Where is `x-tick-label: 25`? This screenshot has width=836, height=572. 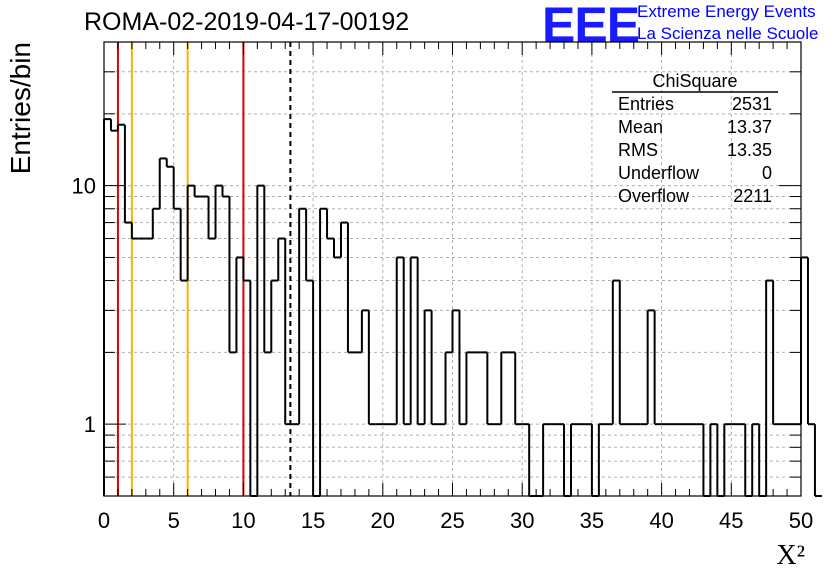 x-tick-label: 25 is located at coordinates (452, 520).